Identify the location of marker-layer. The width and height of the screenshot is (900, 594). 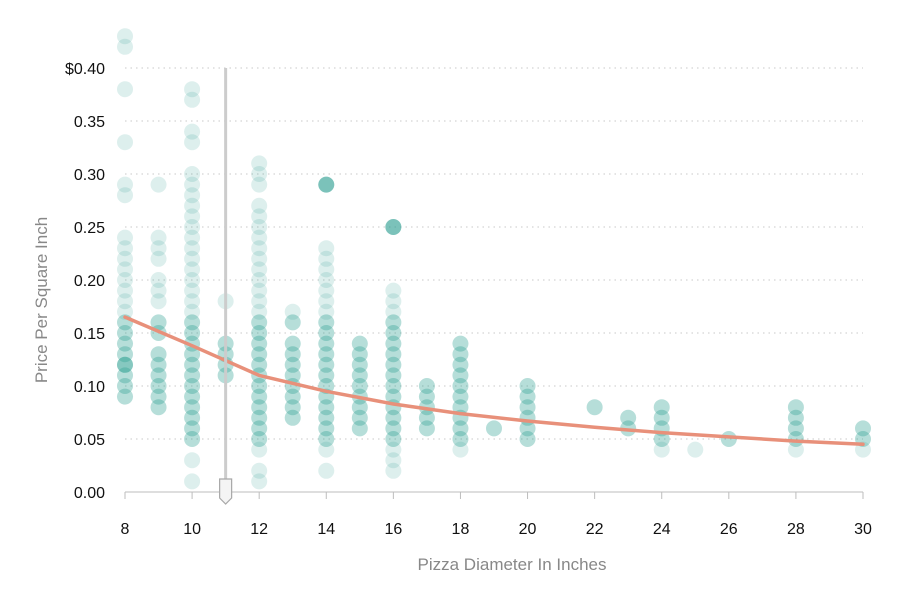
(226, 286).